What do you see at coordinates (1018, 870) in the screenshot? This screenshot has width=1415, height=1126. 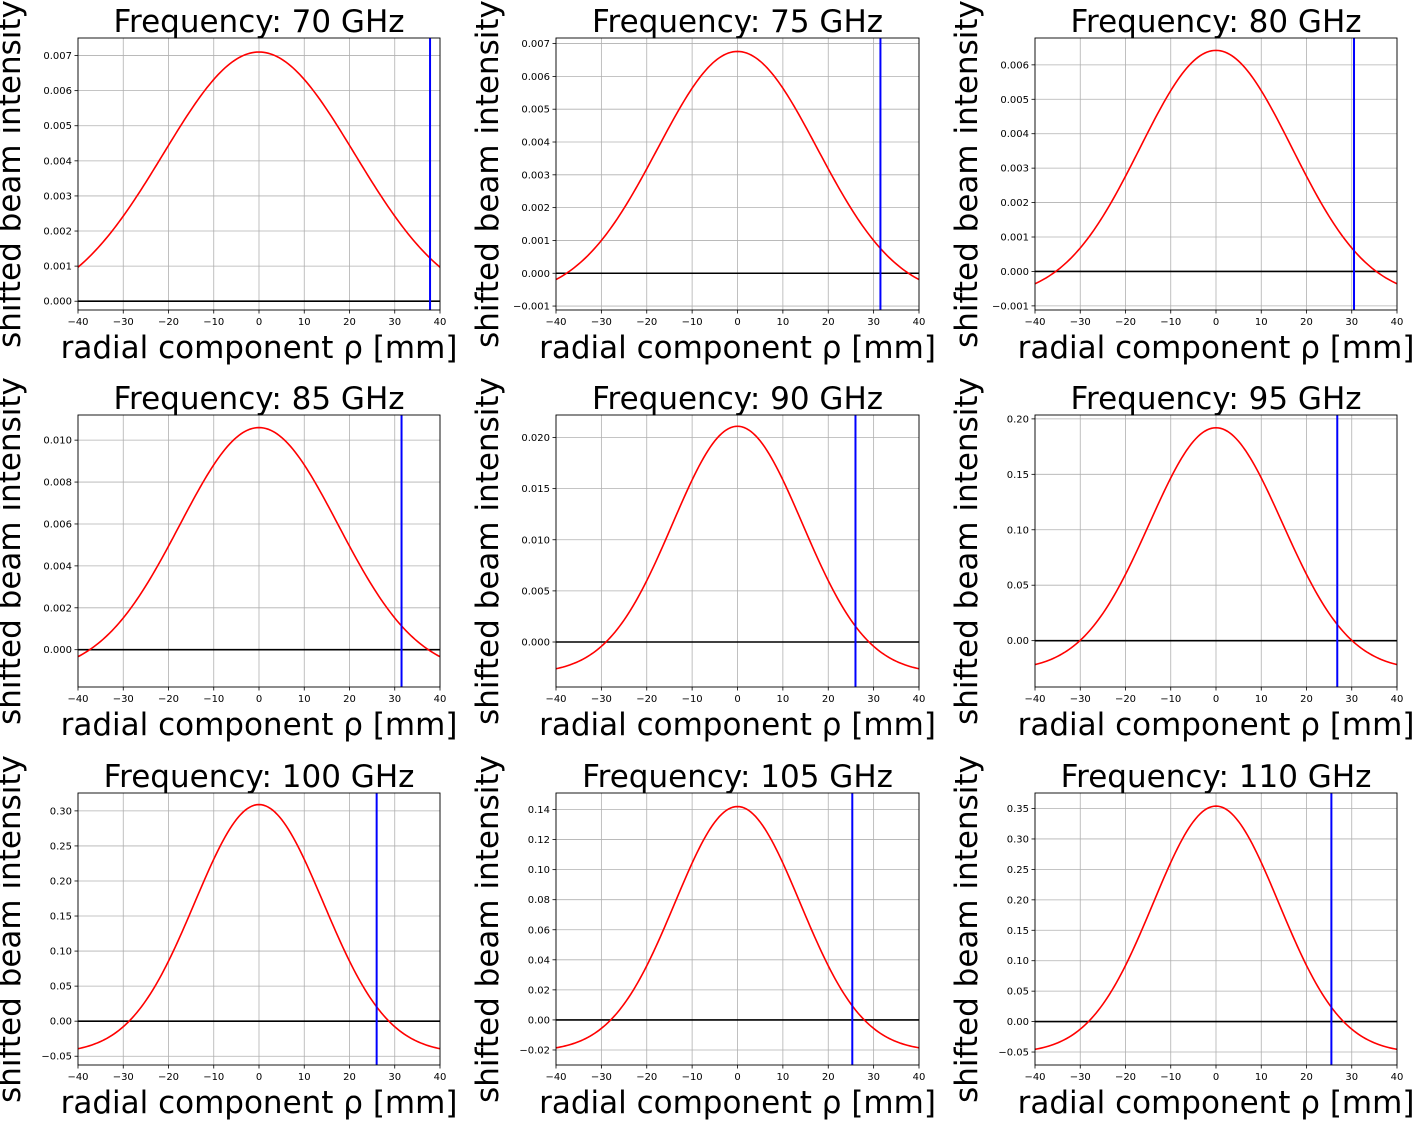 I see `y-tick-label: 0.25` at bounding box center [1018, 870].